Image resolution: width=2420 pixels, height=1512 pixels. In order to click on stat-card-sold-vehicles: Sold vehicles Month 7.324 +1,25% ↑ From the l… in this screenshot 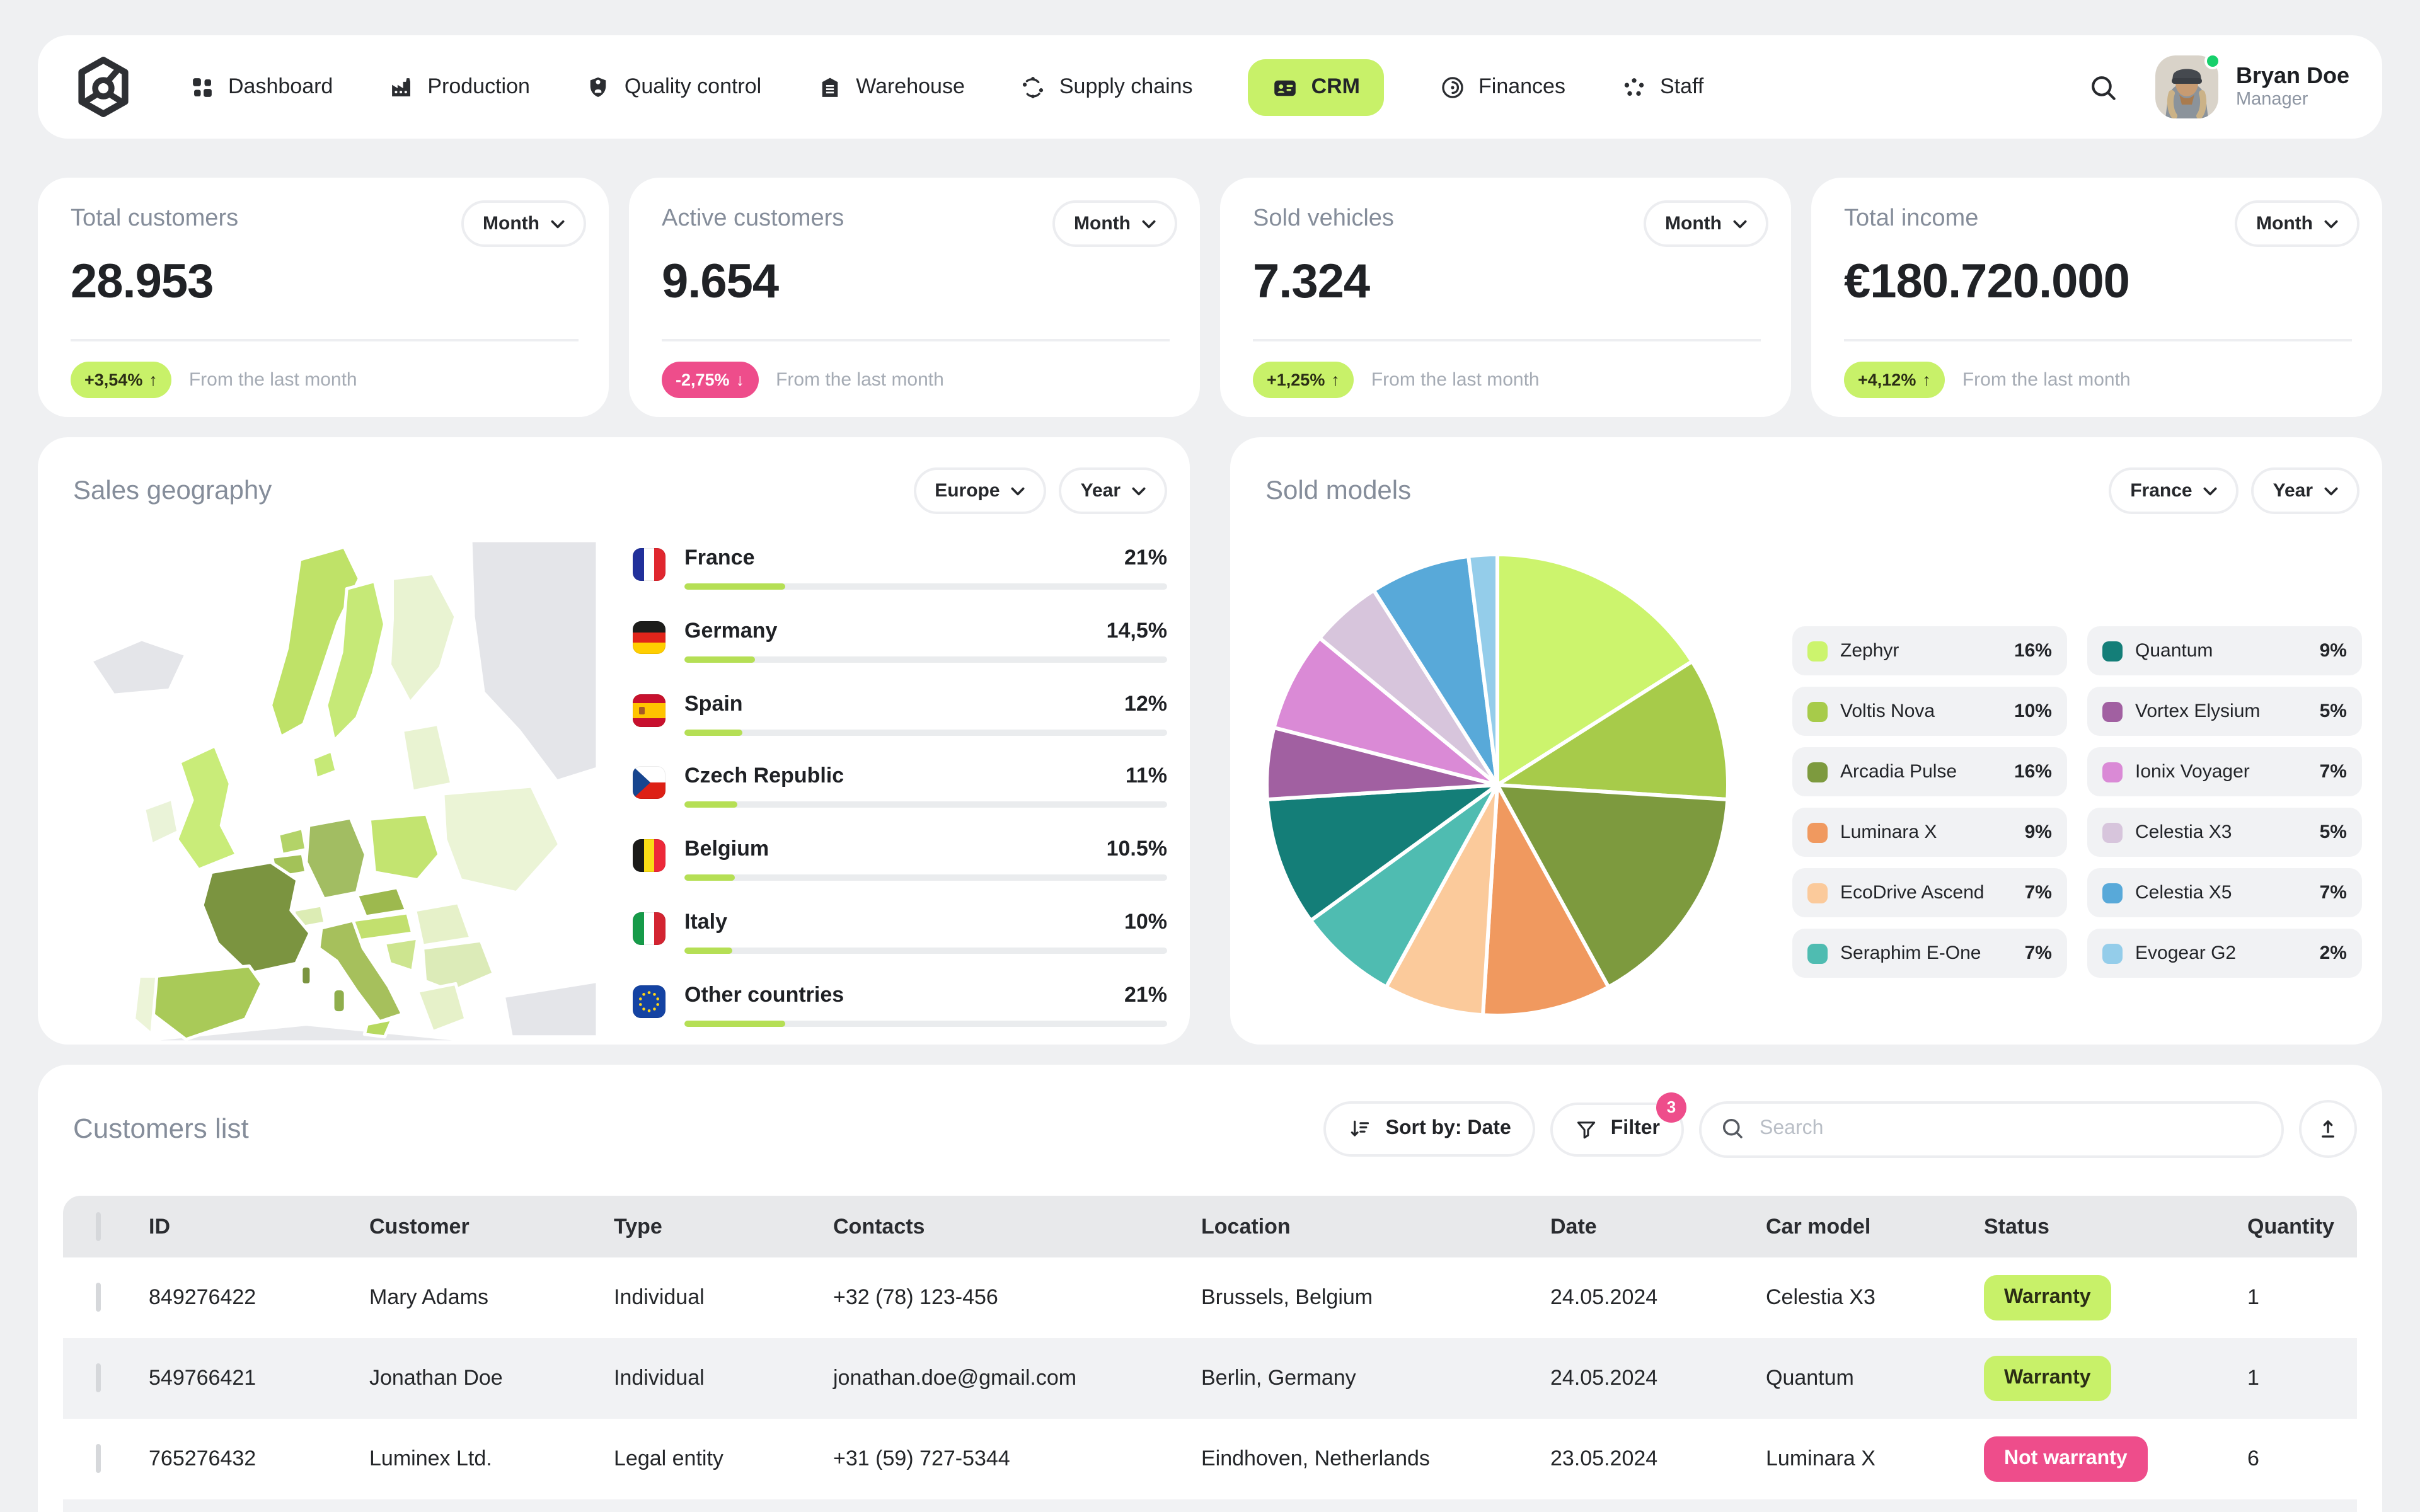, I will do `click(1506, 297)`.